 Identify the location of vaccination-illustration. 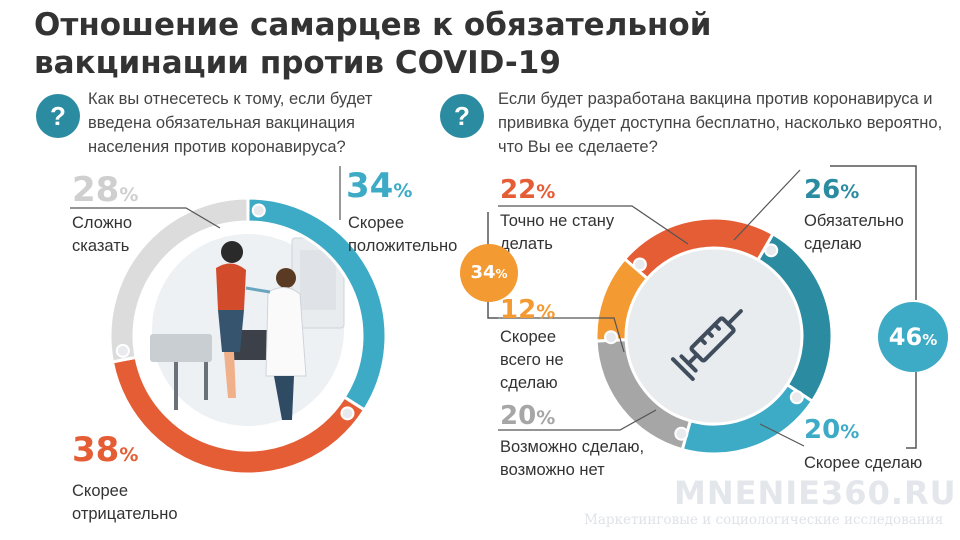
(247, 330).